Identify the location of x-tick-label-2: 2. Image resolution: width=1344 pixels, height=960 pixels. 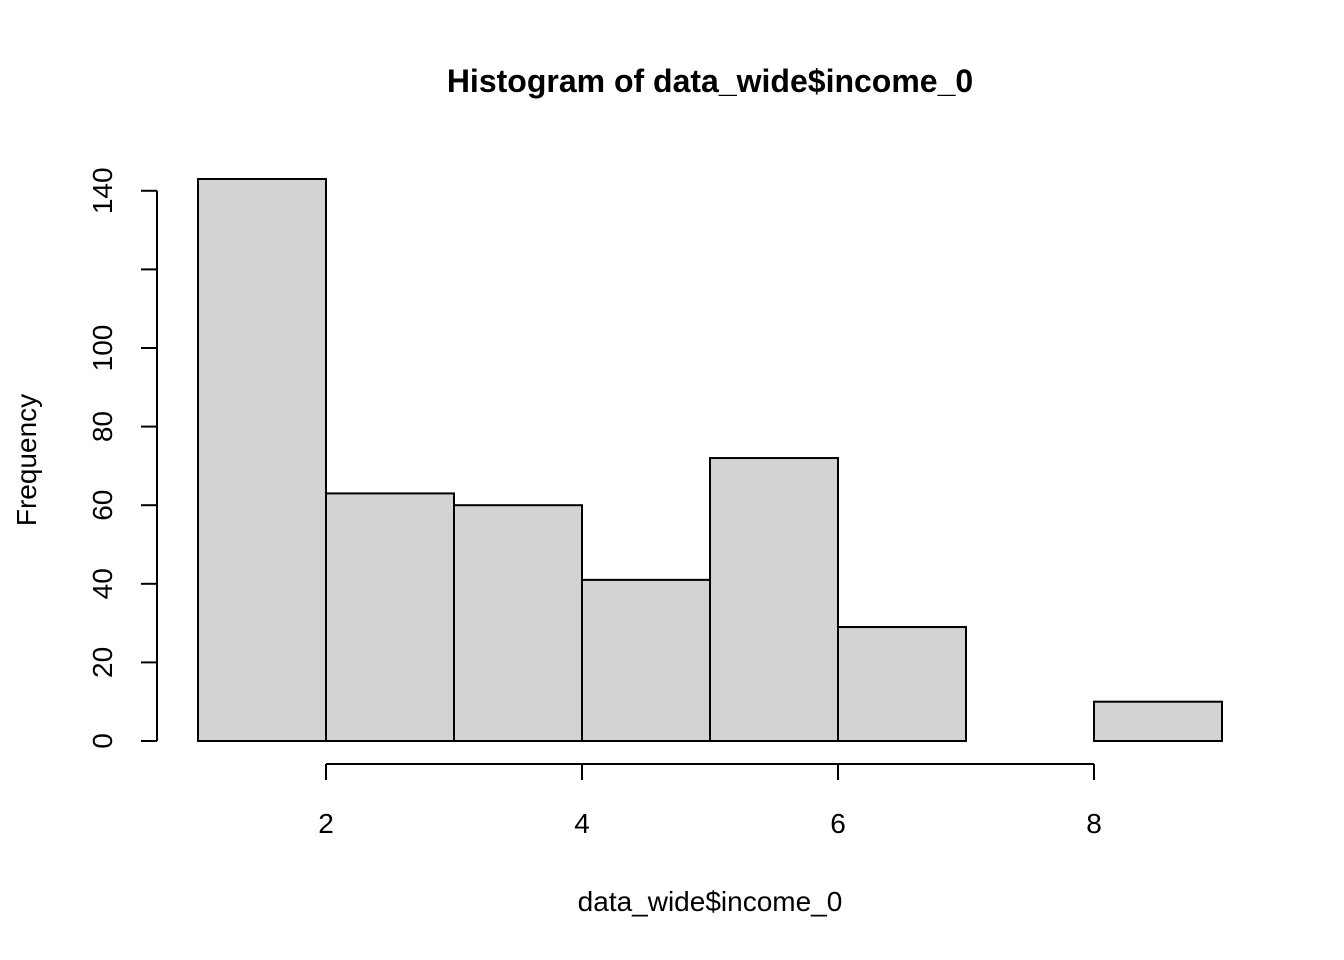
(326, 823).